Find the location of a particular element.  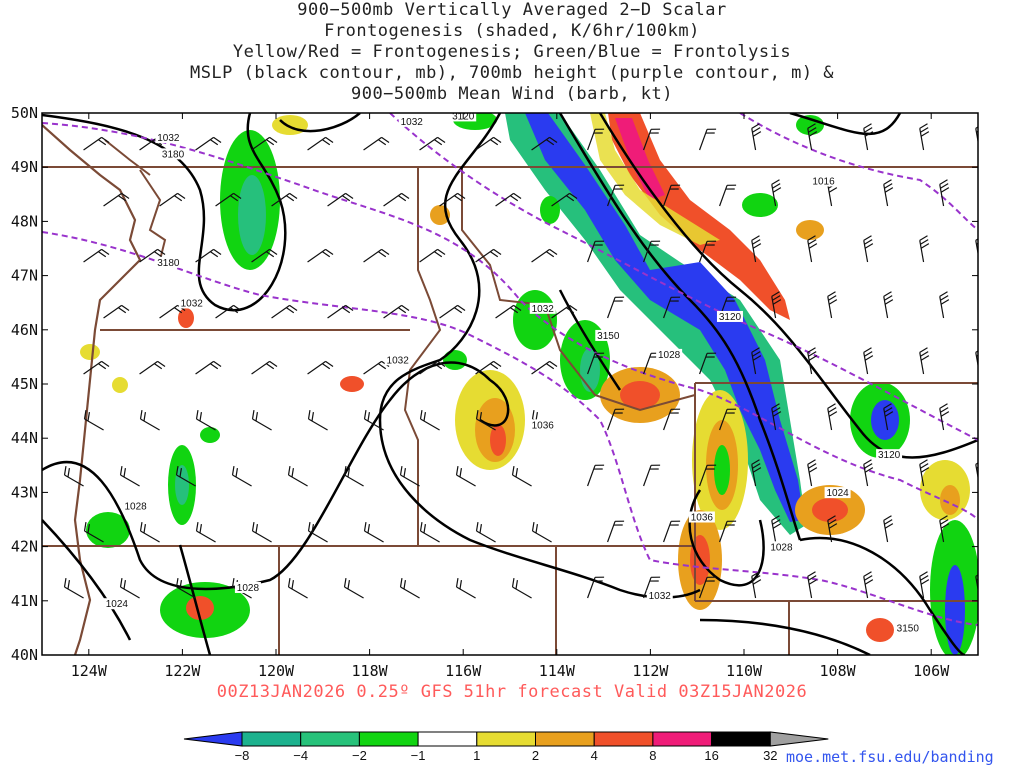

frontogenesis-band-red is located at coordinates (699, 216).